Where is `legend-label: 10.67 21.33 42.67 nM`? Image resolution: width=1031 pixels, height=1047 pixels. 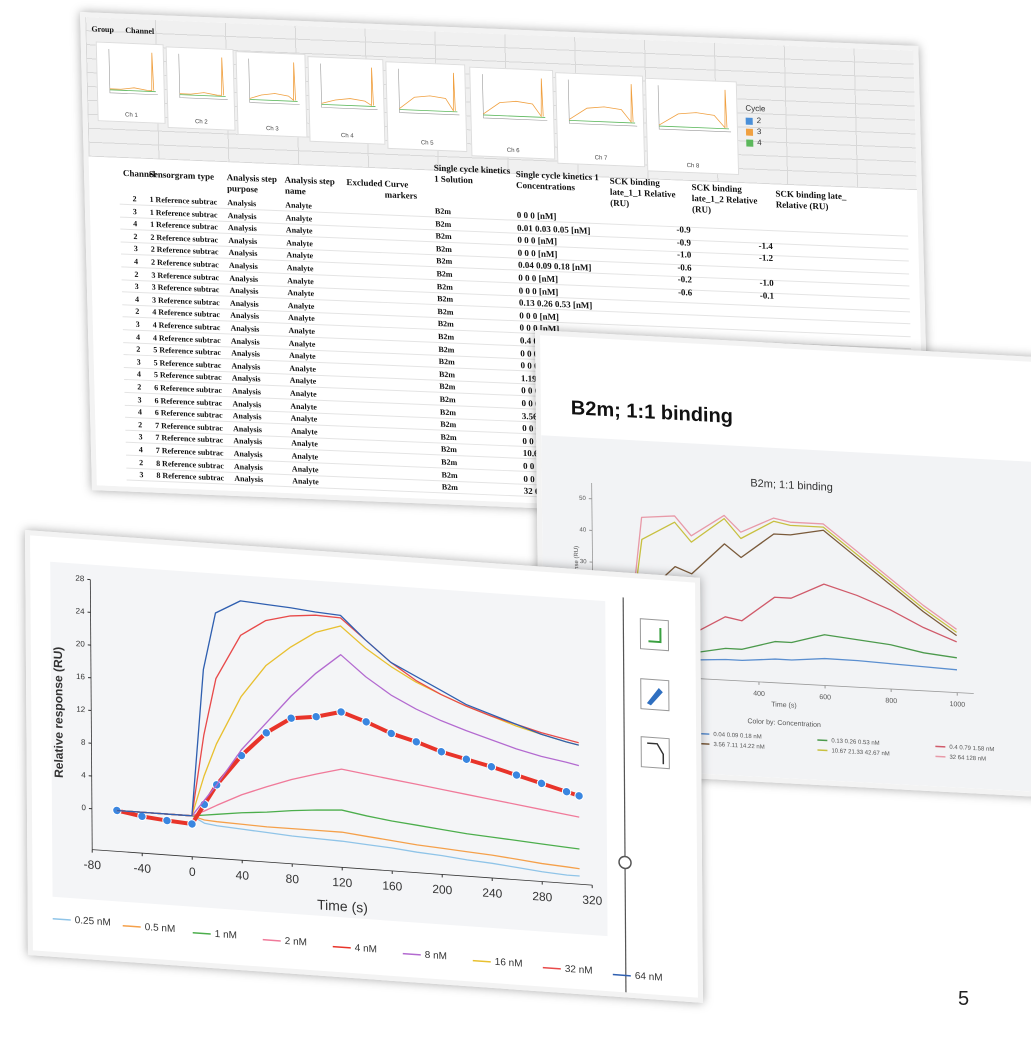 legend-label: 10.67 21.33 42.67 nM is located at coordinates (860, 752).